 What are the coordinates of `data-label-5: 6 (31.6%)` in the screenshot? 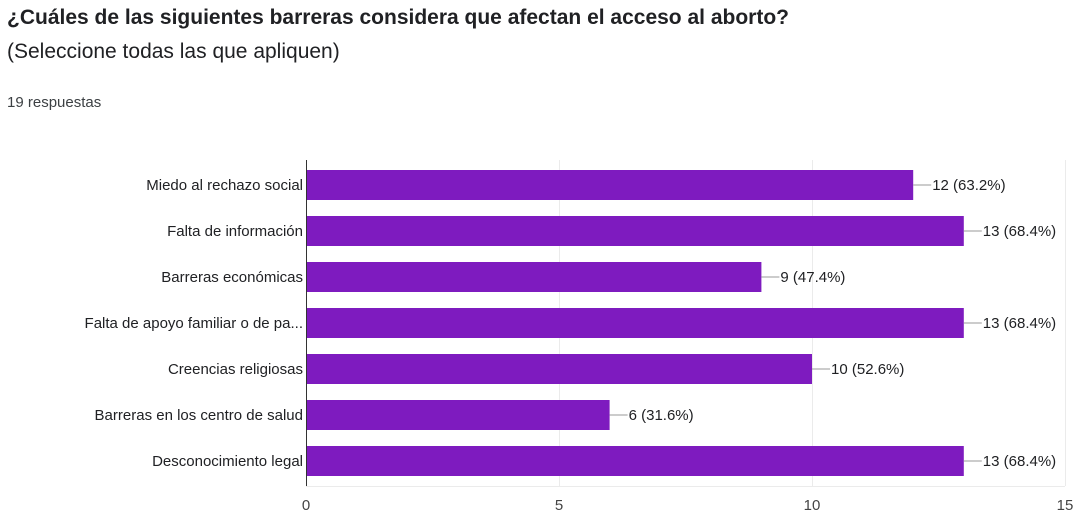 It's located at (661, 415).